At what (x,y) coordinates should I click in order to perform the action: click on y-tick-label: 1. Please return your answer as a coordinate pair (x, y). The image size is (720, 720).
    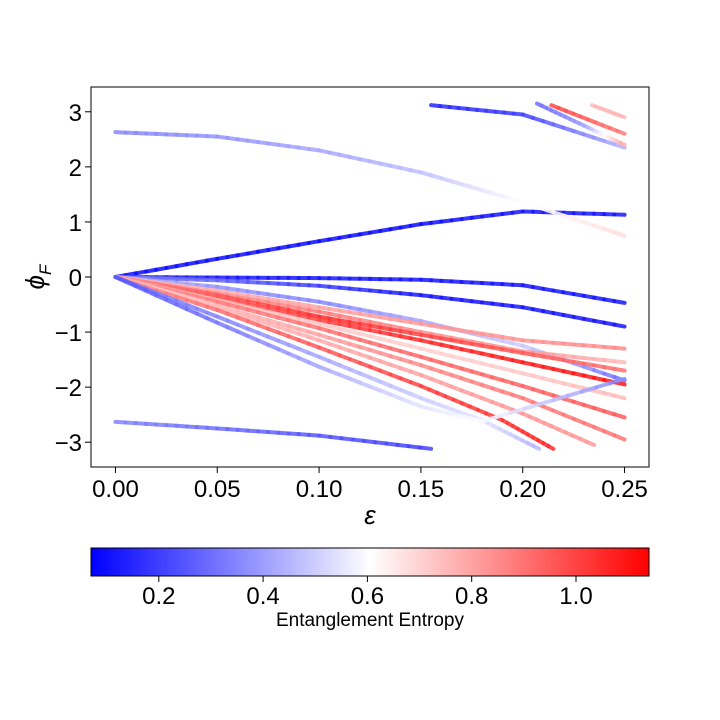
    Looking at the image, I should click on (75, 223).